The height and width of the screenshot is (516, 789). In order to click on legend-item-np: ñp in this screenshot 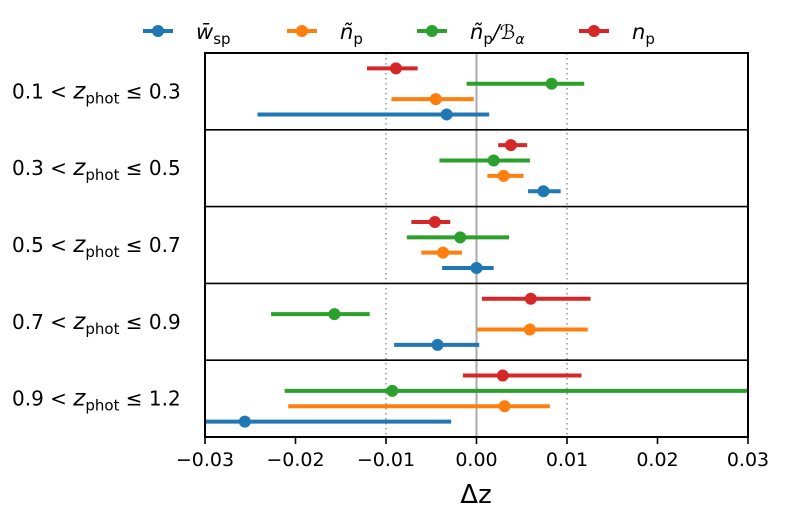, I will do `click(325, 34)`.